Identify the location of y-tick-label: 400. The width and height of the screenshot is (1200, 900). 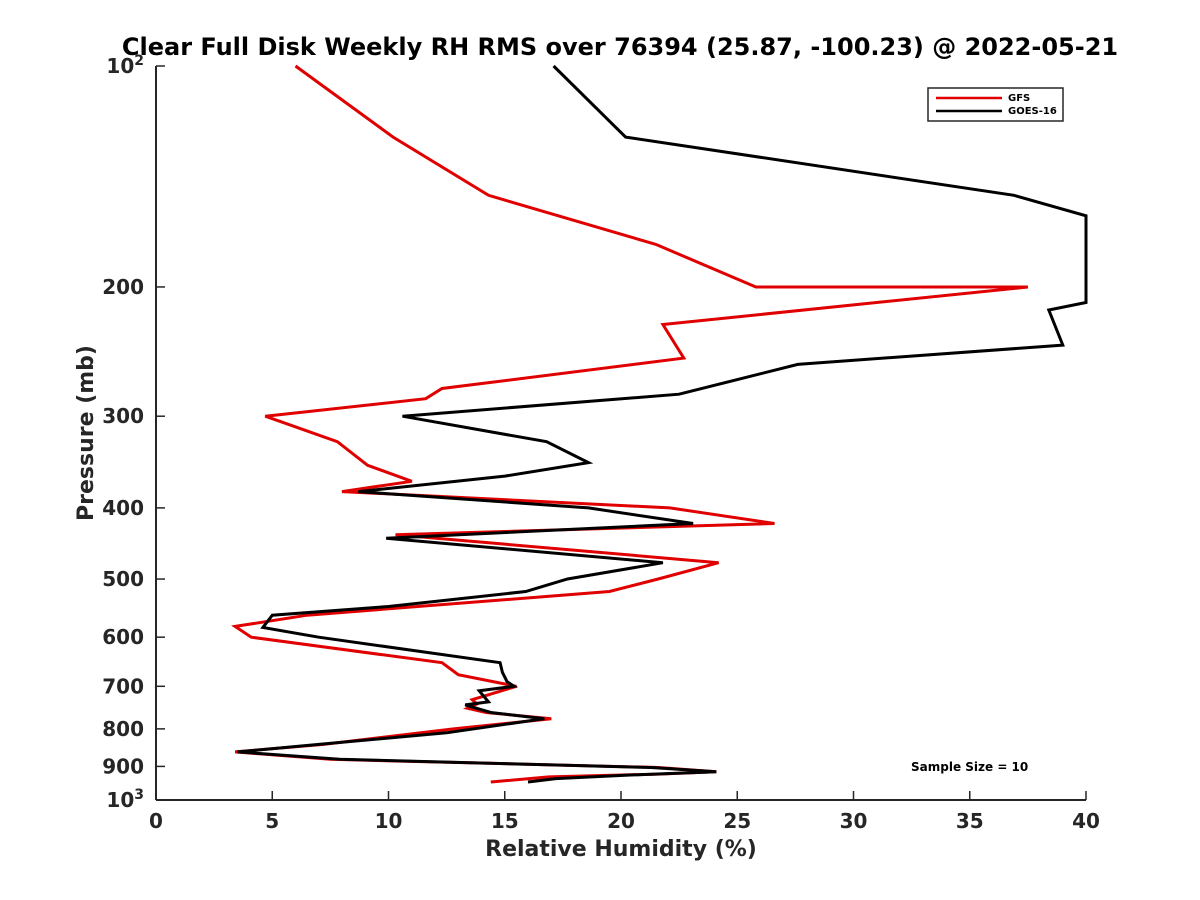
(123, 508).